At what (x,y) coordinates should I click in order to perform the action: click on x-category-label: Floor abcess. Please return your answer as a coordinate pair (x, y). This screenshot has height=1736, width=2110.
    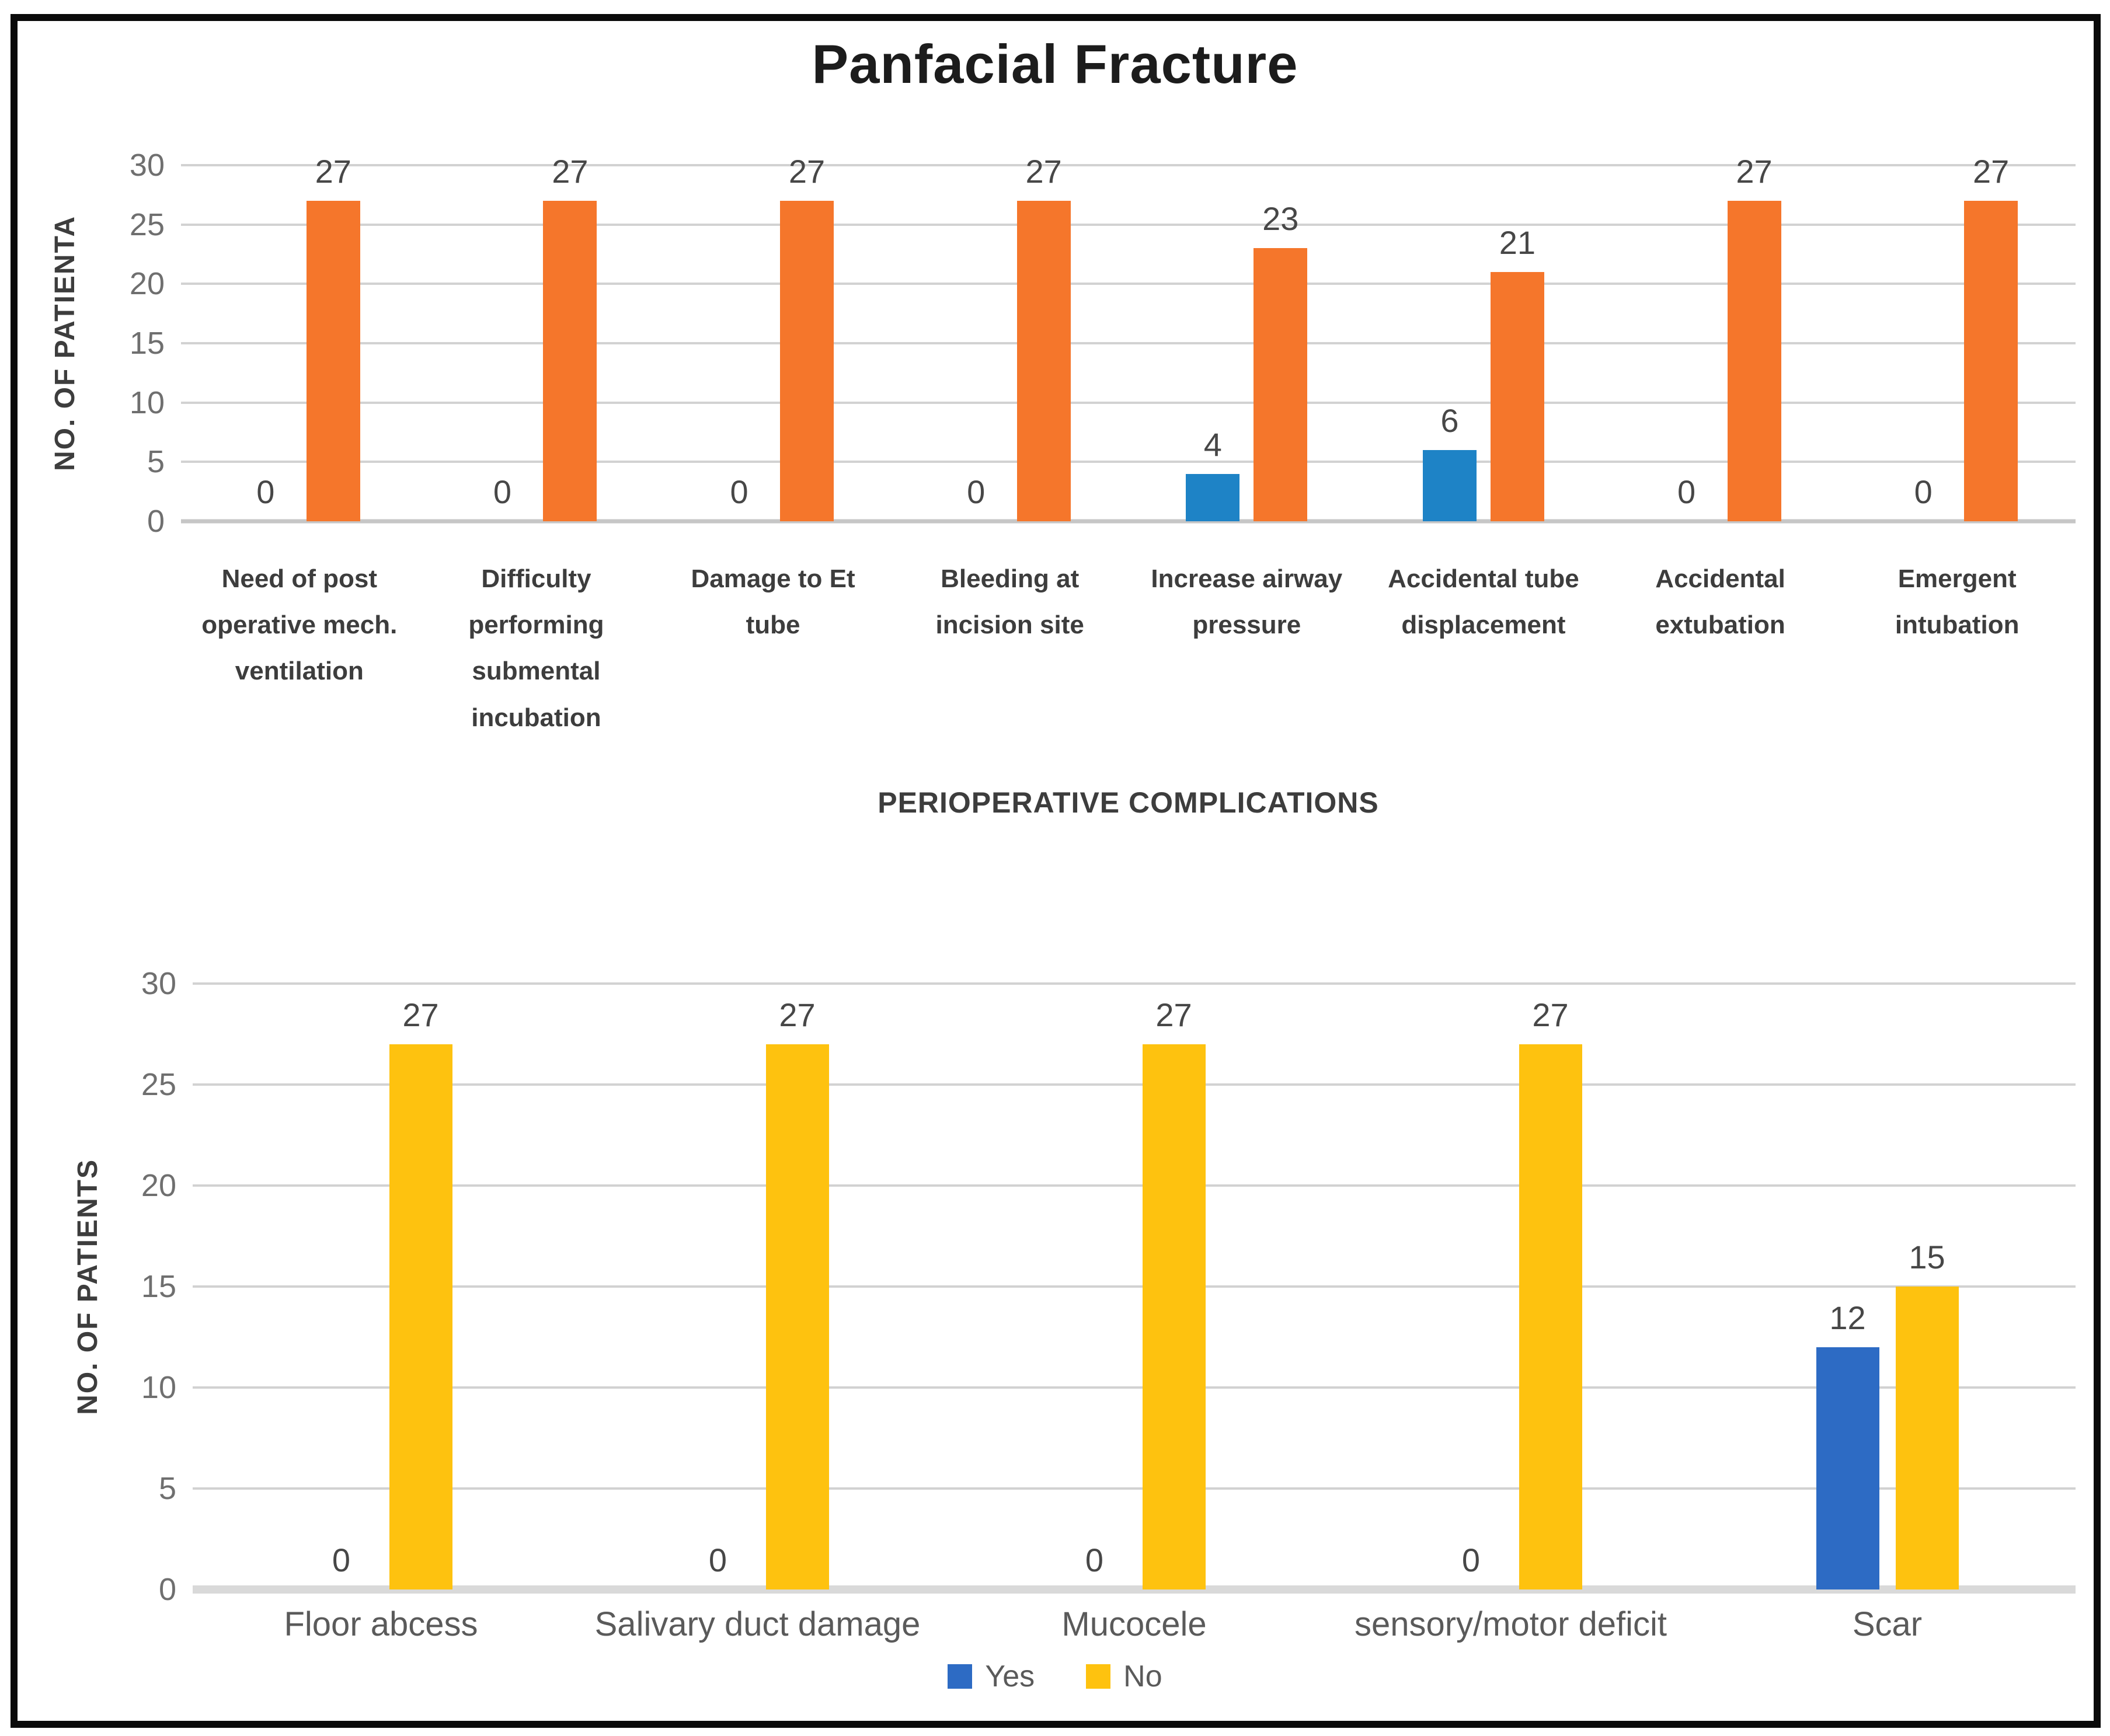
    Looking at the image, I should click on (381, 1624).